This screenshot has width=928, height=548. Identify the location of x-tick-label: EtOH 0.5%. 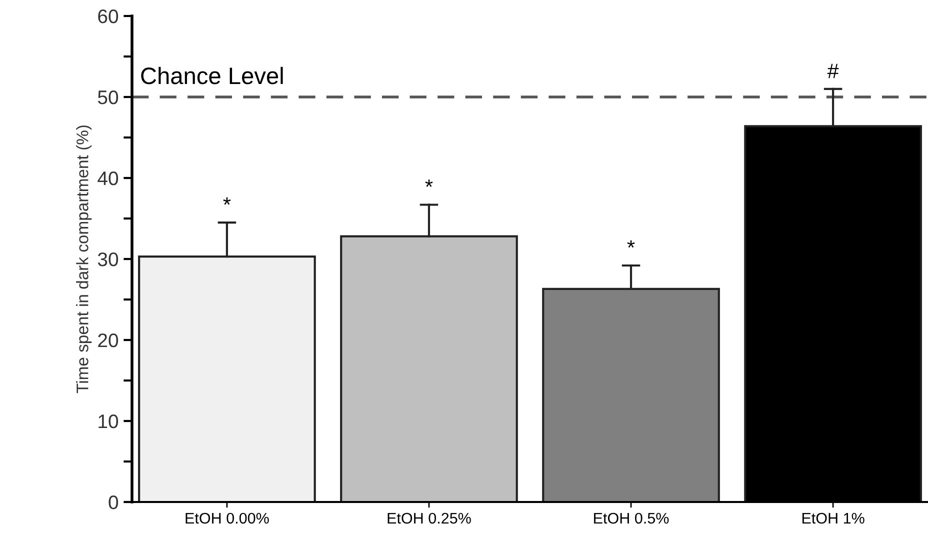
(631, 518).